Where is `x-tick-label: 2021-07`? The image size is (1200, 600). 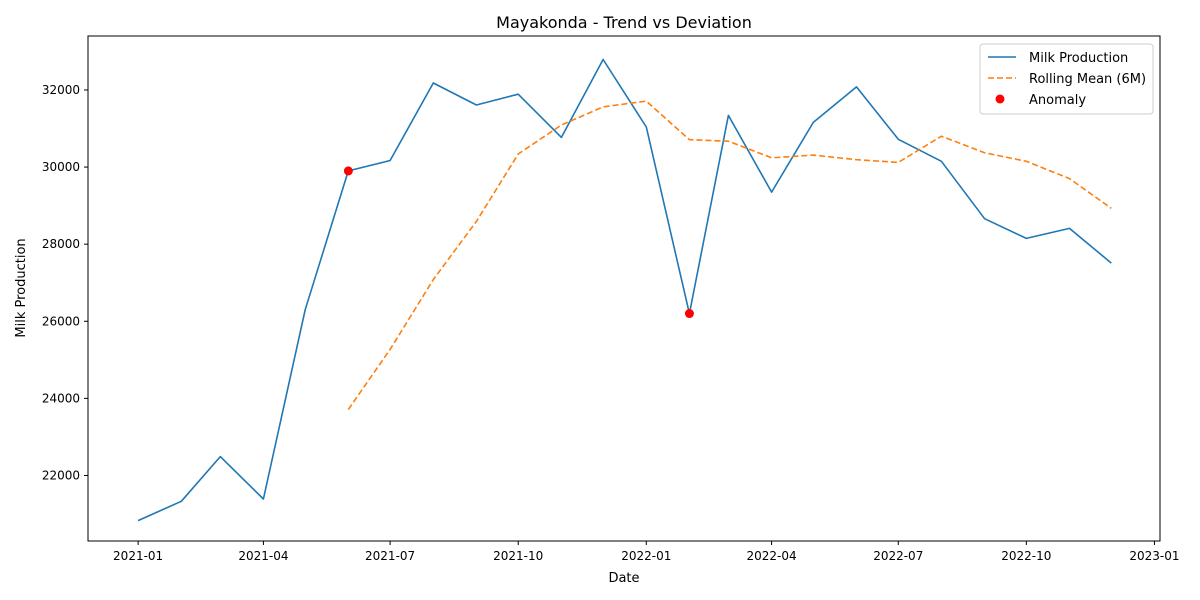 x-tick-label: 2021-07 is located at coordinates (390, 556).